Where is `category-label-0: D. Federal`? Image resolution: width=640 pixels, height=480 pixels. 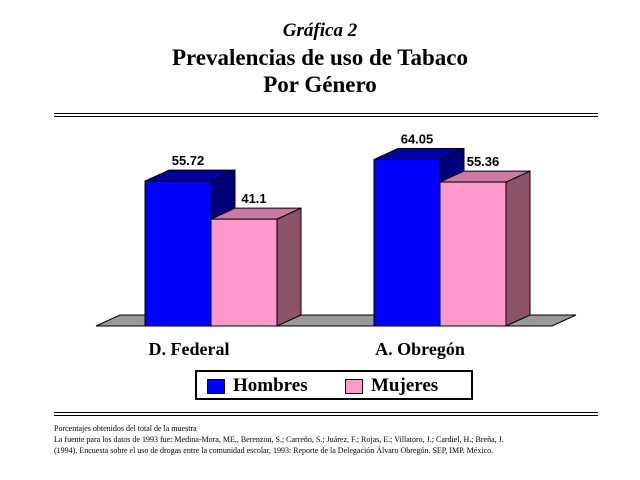
category-label-0: D. Federal is located at coordinates (189, 349).